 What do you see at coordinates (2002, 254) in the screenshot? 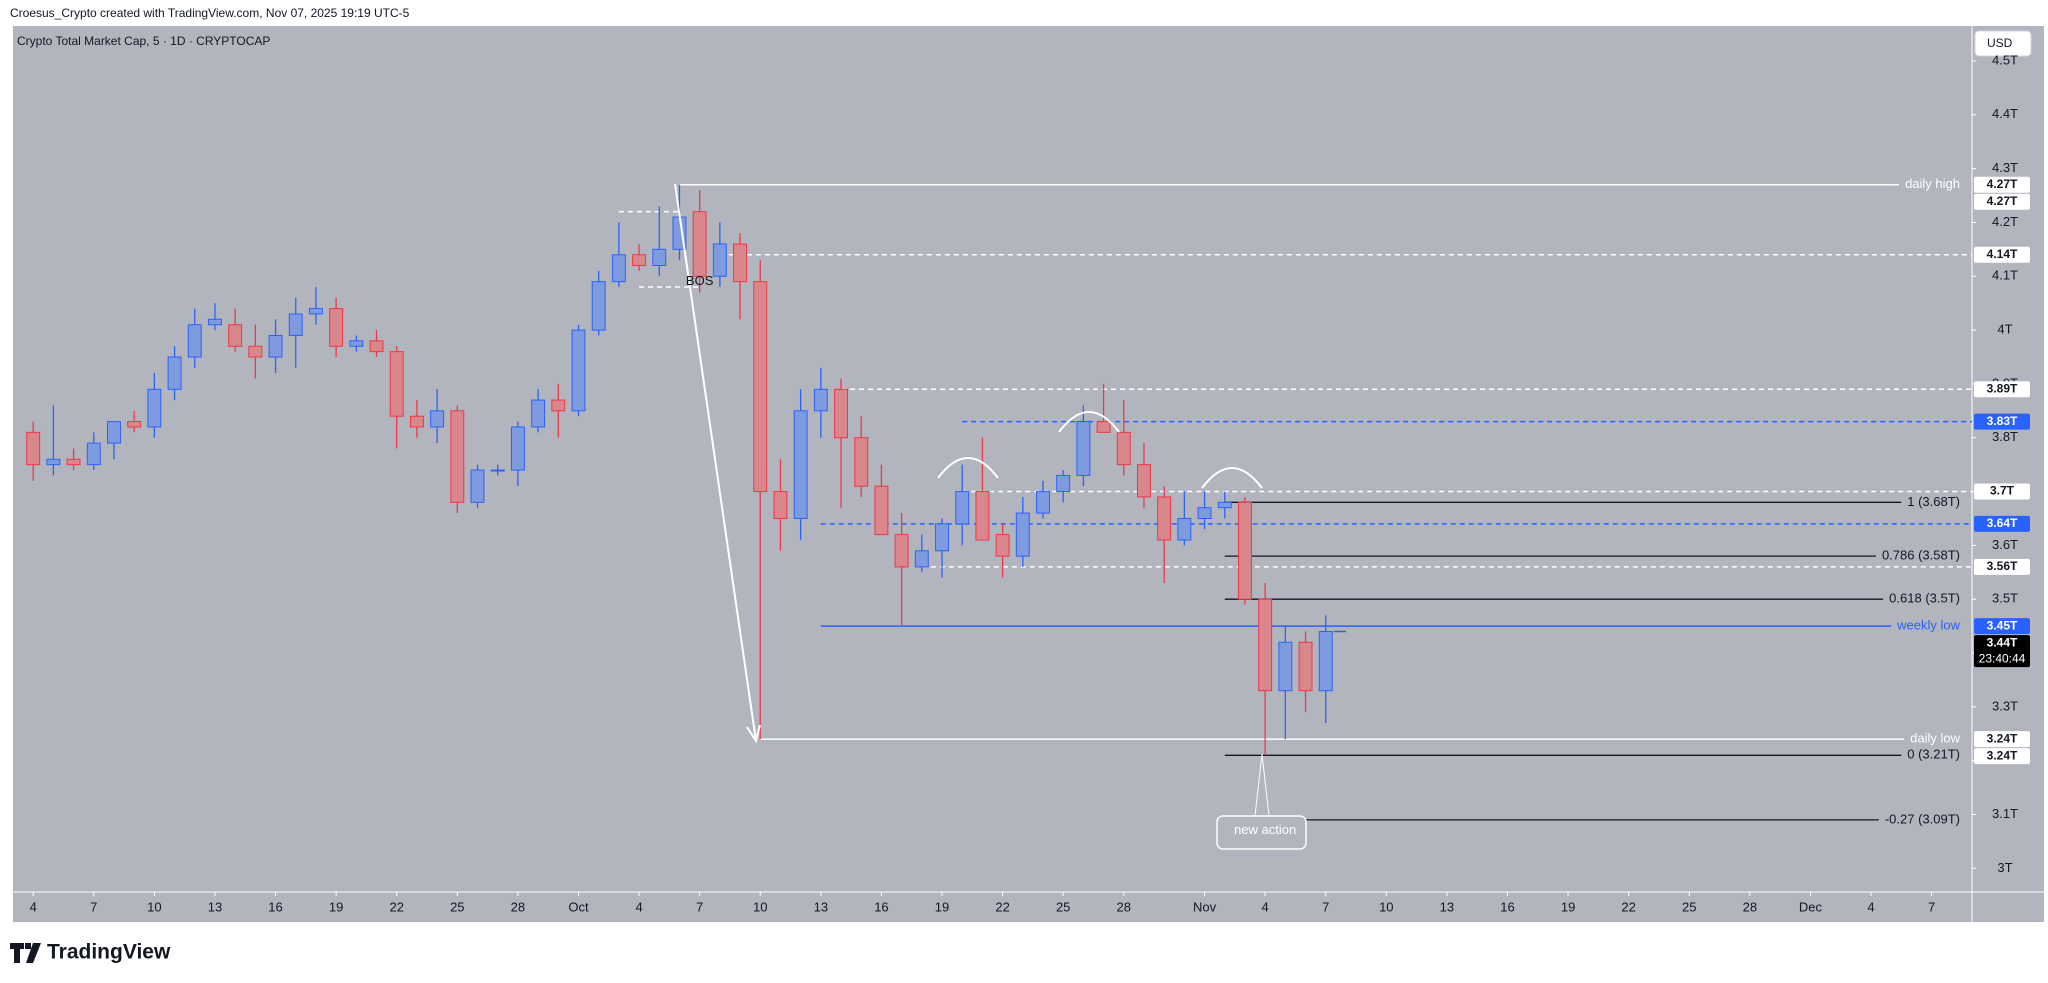
I see `price-tag-label: 4.14T` at bounding box center [2002, 254].